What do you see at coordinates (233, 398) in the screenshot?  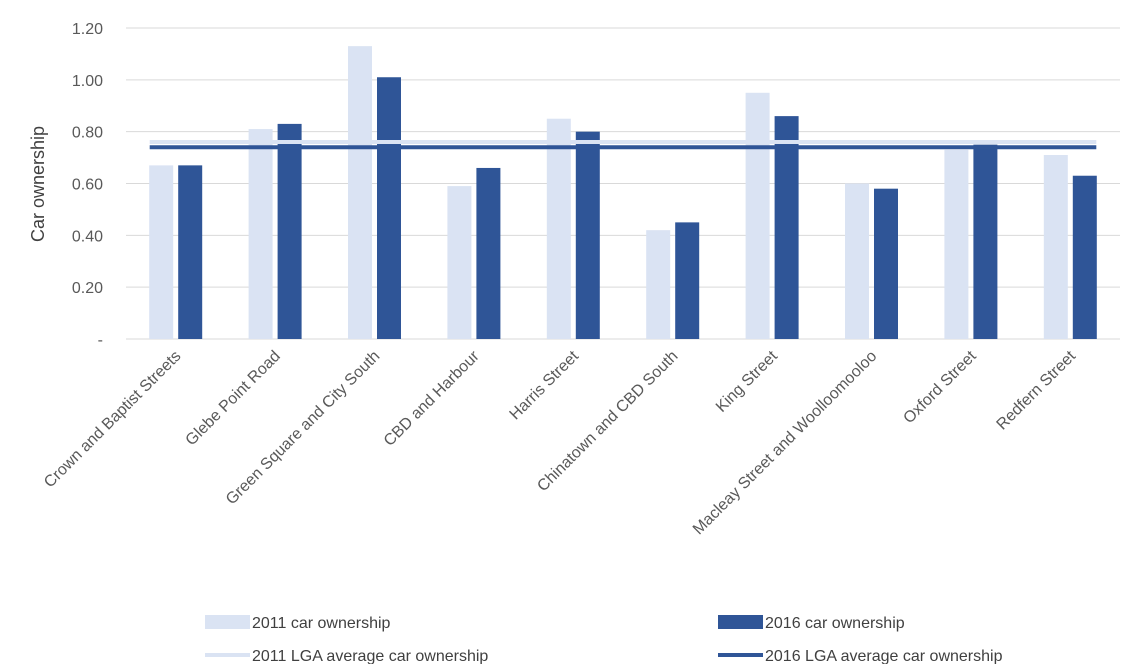 I see `x-tick-label: Glebe Point Road` at bounding box center [233, 398].